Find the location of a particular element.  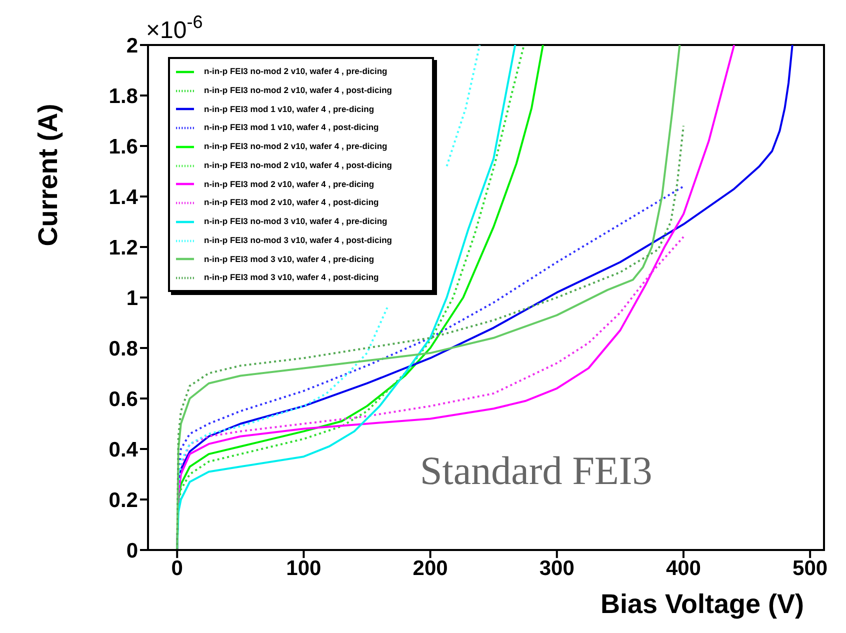

text: ×10$^{-6}$ is located at coordinates (174, 28).